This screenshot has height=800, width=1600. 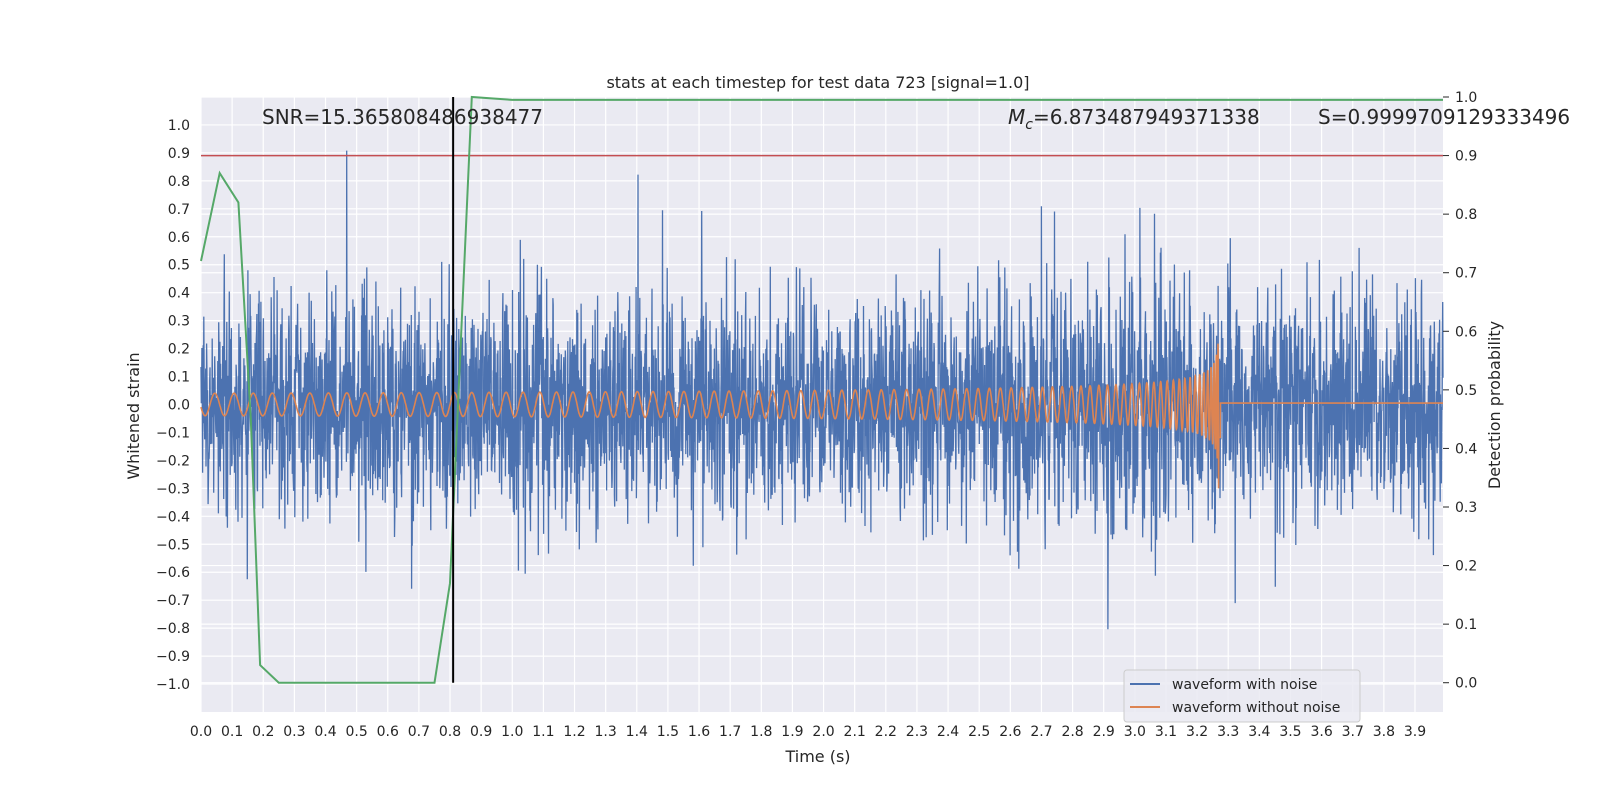 What do you see at coordinates (1016, 117) in the screenshot?
I see `mc-symbol: M` at bounding box center [1016, 117].